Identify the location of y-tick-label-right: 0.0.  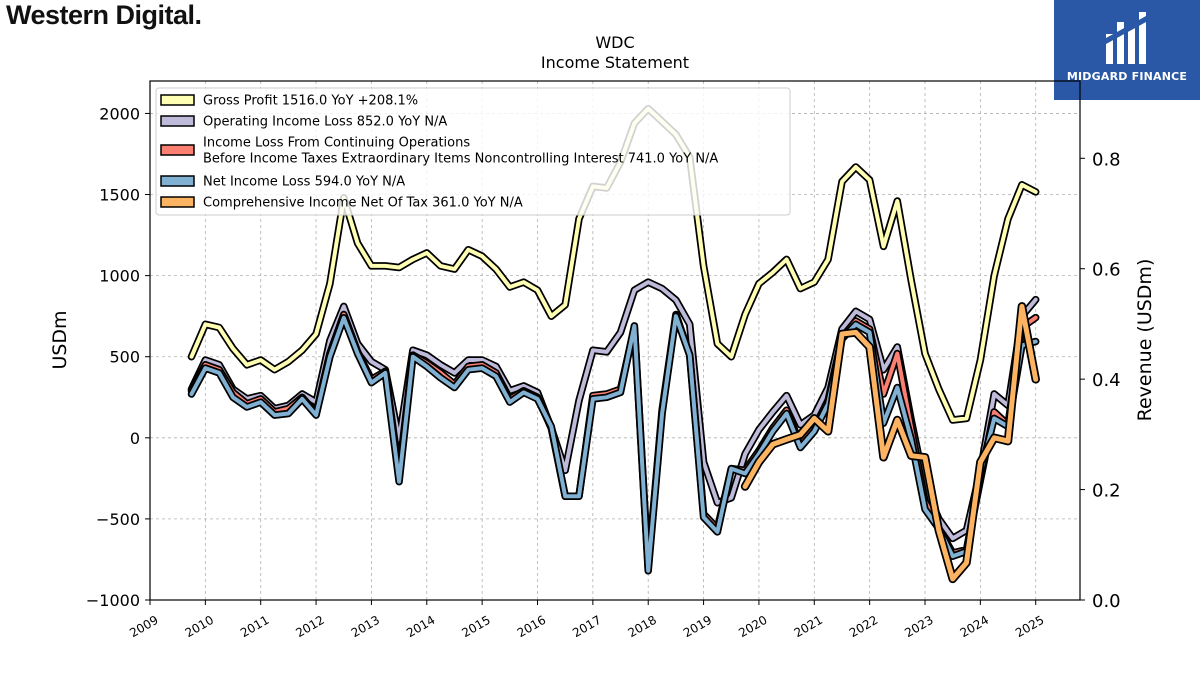
(1106, 601).